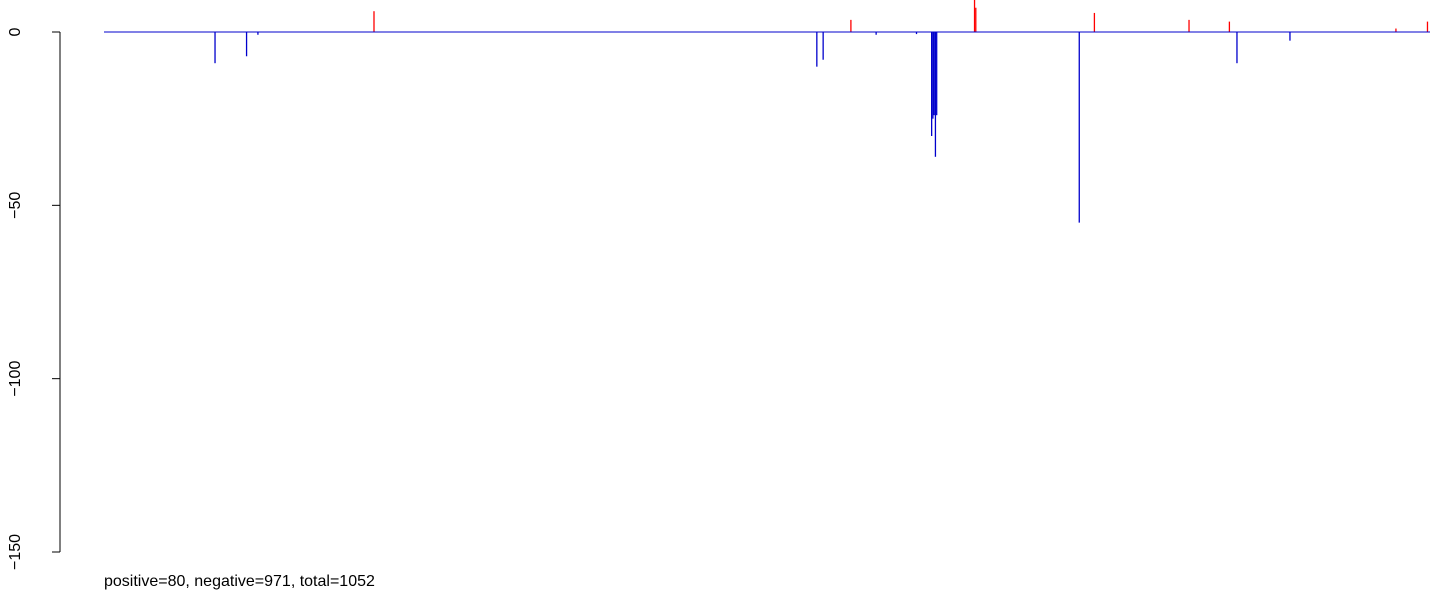 The width and height of the screenshot is (1441, 592). Describe the element at coordinates (33, 298) in the screenshot. I see `y-axis-ticks: 0 −50 −100 −150` at that location.